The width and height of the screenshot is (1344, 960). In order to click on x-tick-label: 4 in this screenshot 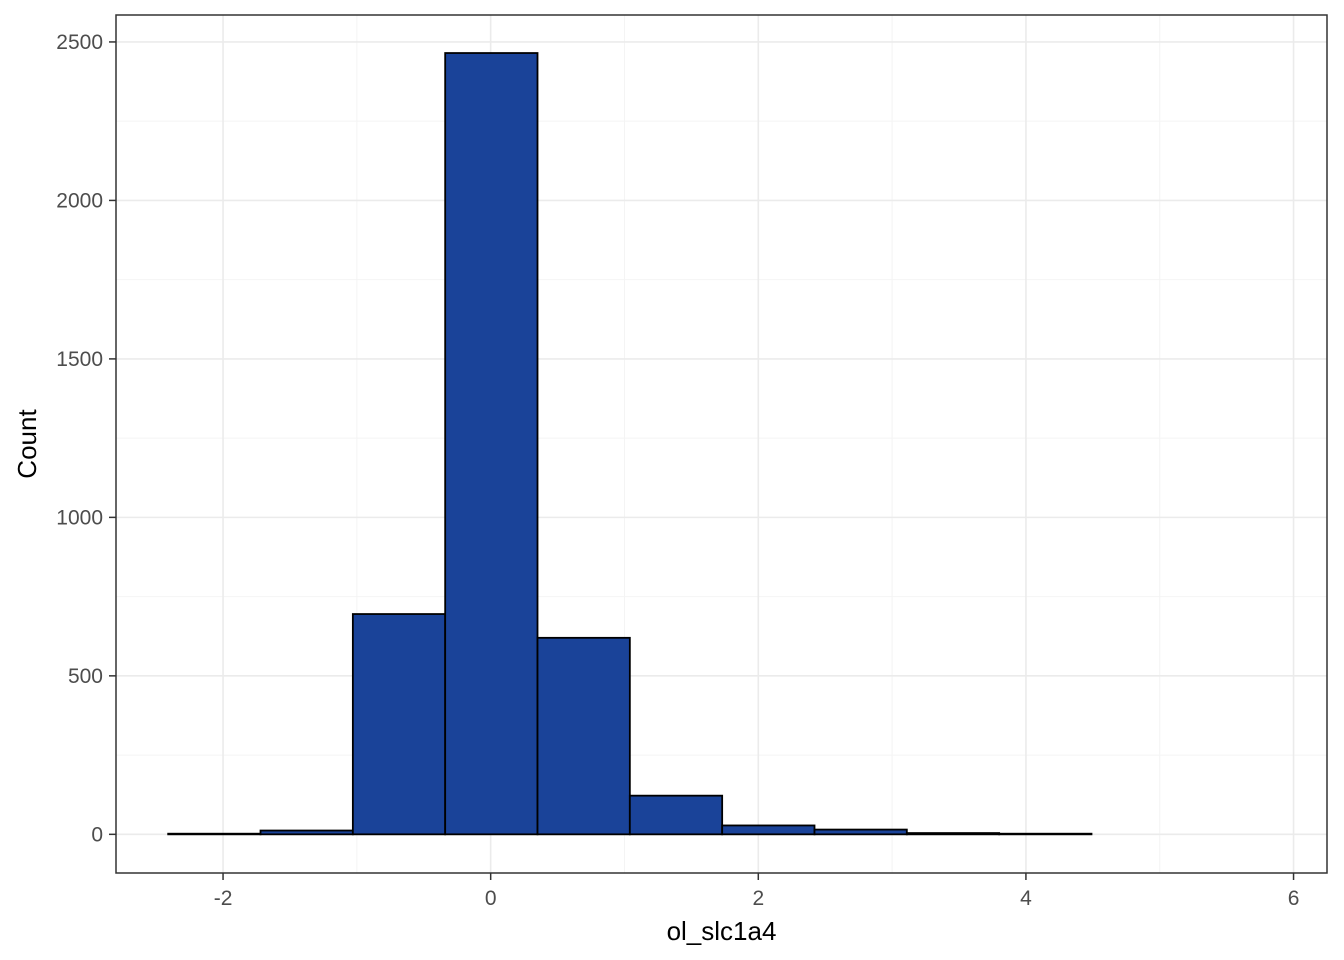, I will do `click(1026, 898)`.